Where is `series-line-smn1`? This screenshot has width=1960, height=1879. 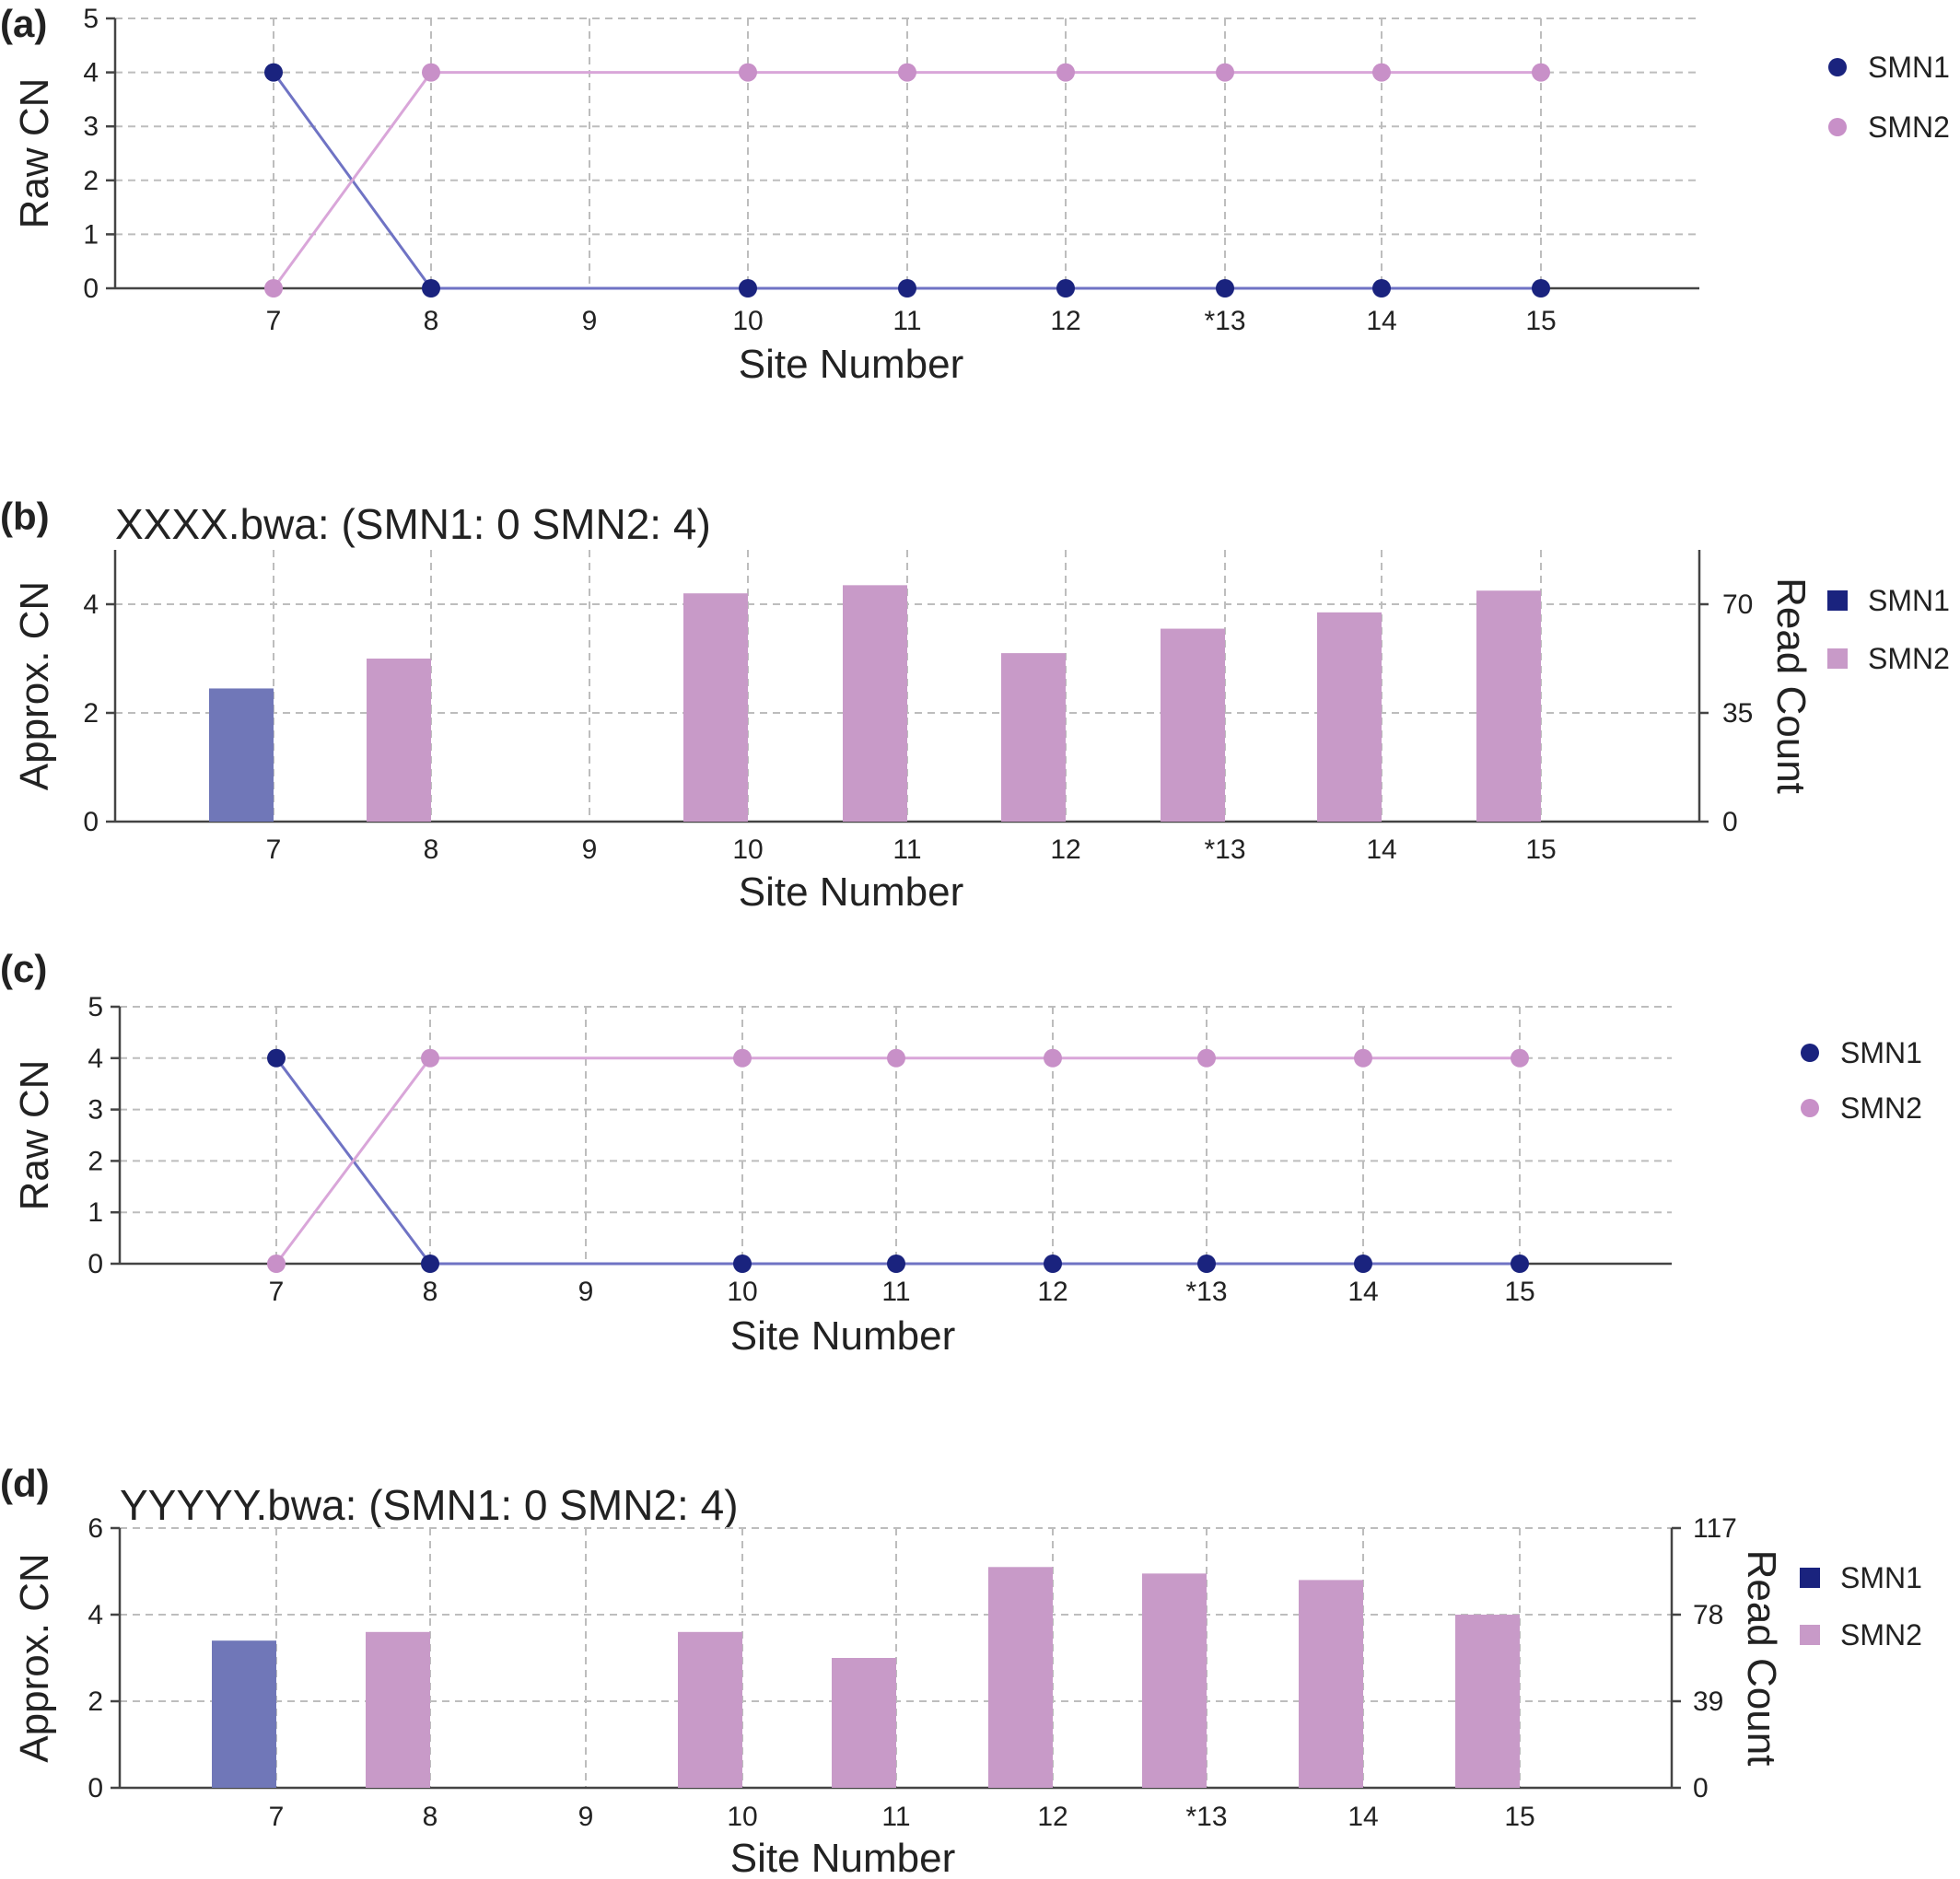
series-line-smn1 is located at coordinates (897, 1161).